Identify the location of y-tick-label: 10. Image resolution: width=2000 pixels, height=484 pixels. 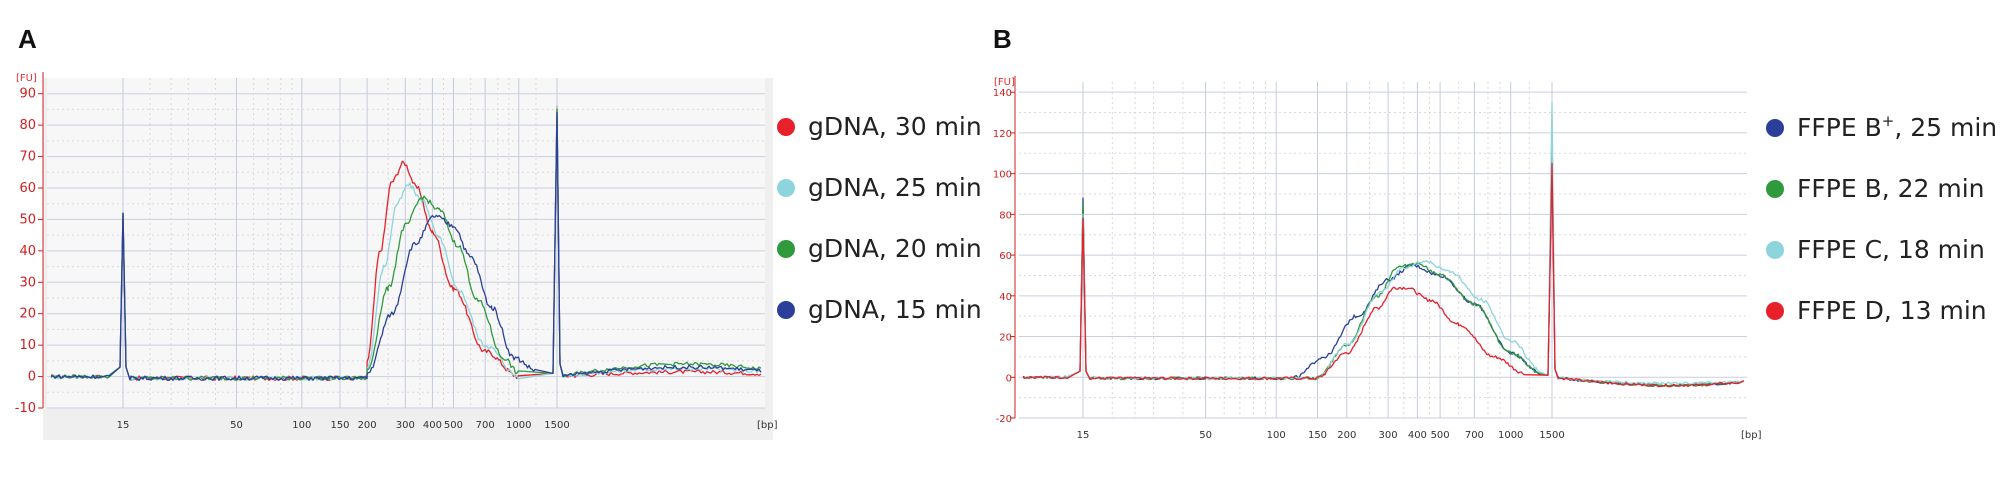
(27, 345).